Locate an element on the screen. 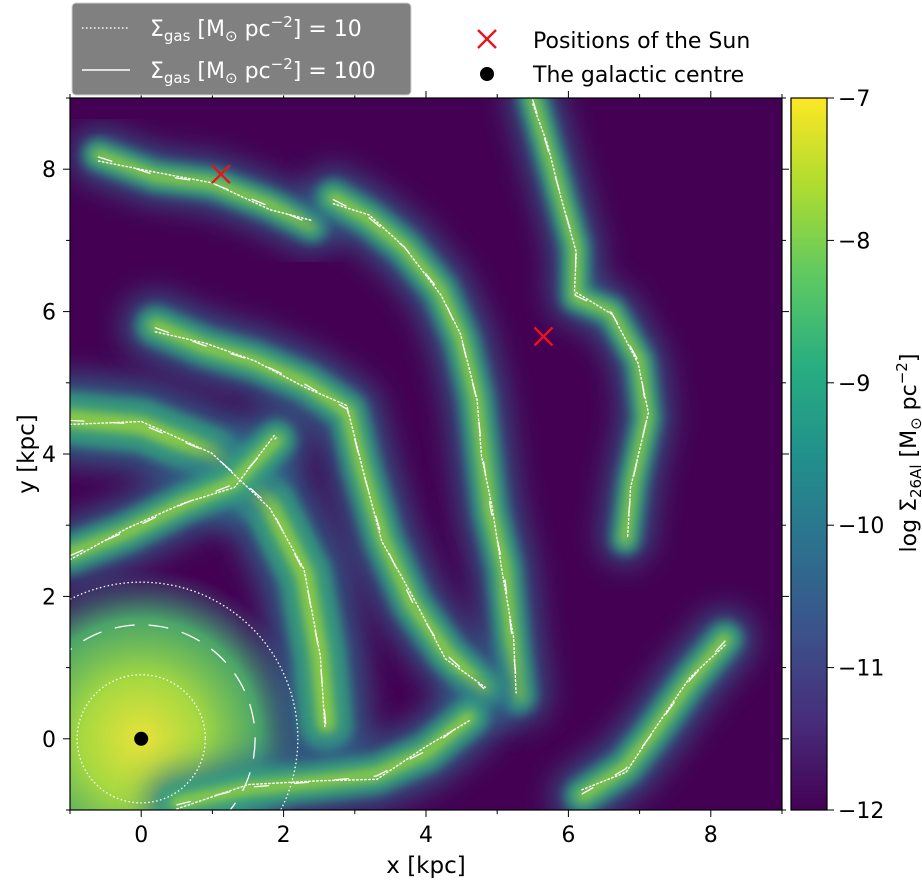  legend-entry-10-sub: gas is located at coordinates (177, 36).